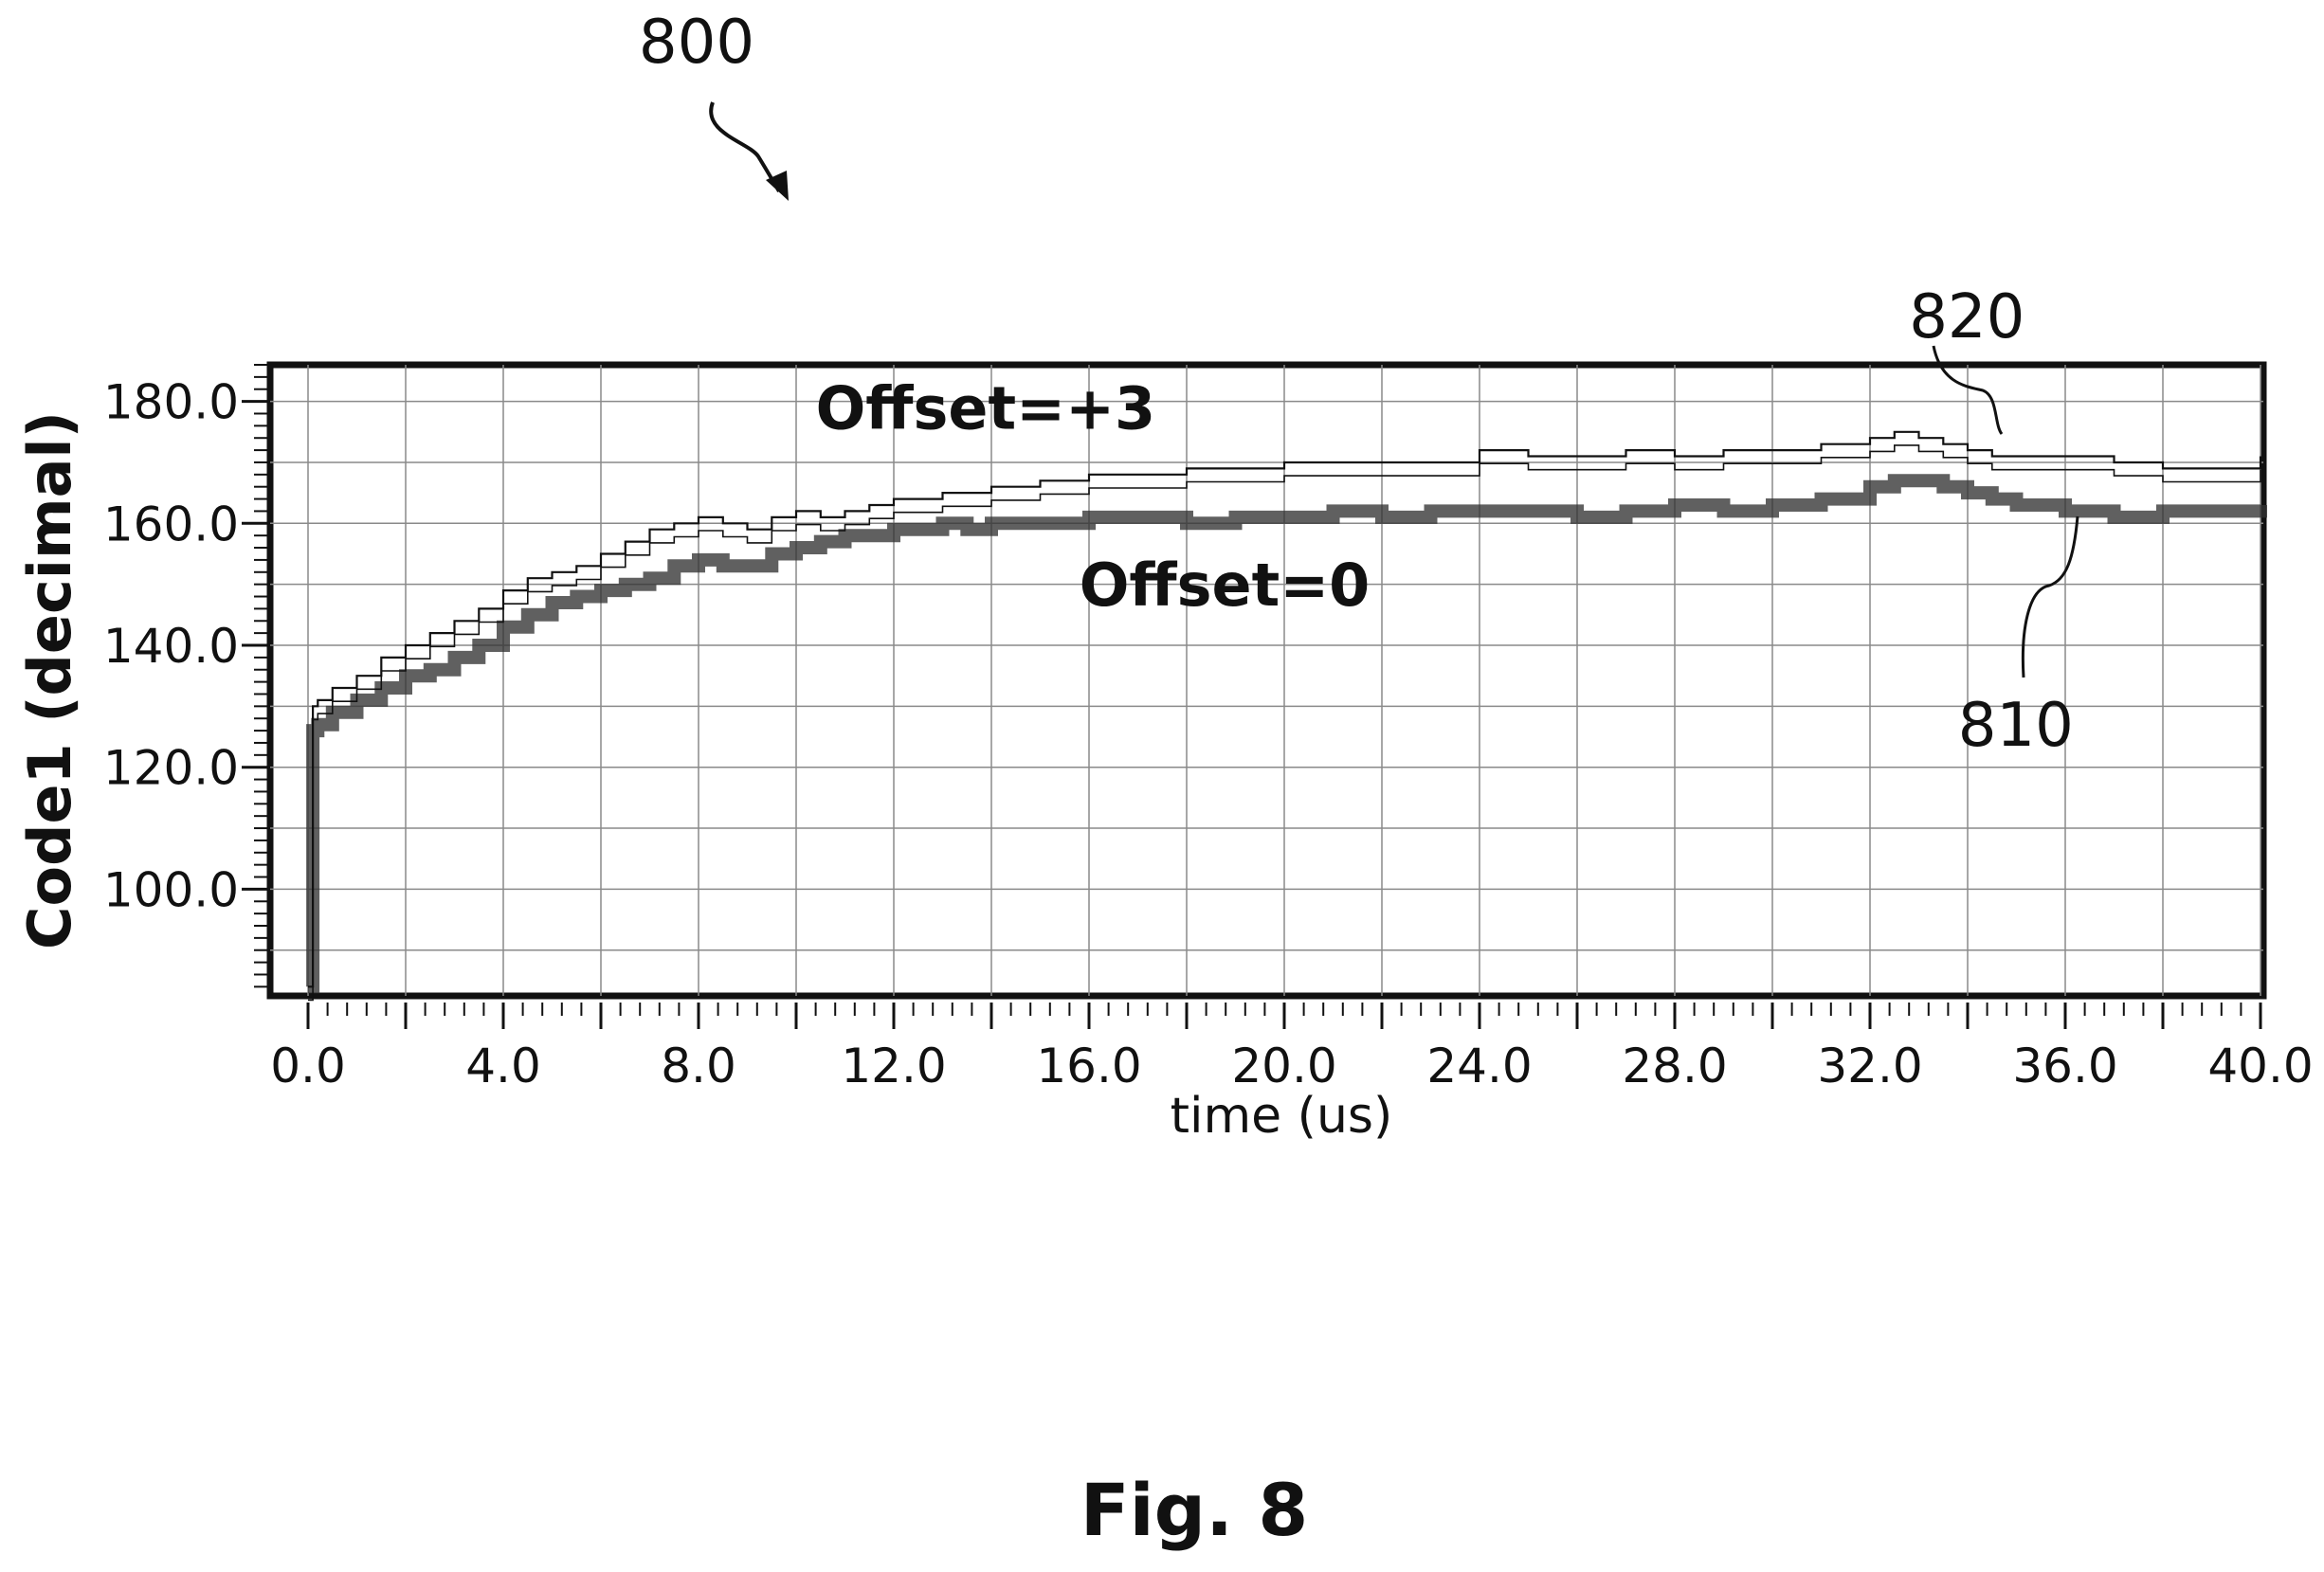  What do you see at coordinates (1282, 1116) in the screenshot?
I see `x-axis-label: time (us)` at bounding box center [1282, 1116].